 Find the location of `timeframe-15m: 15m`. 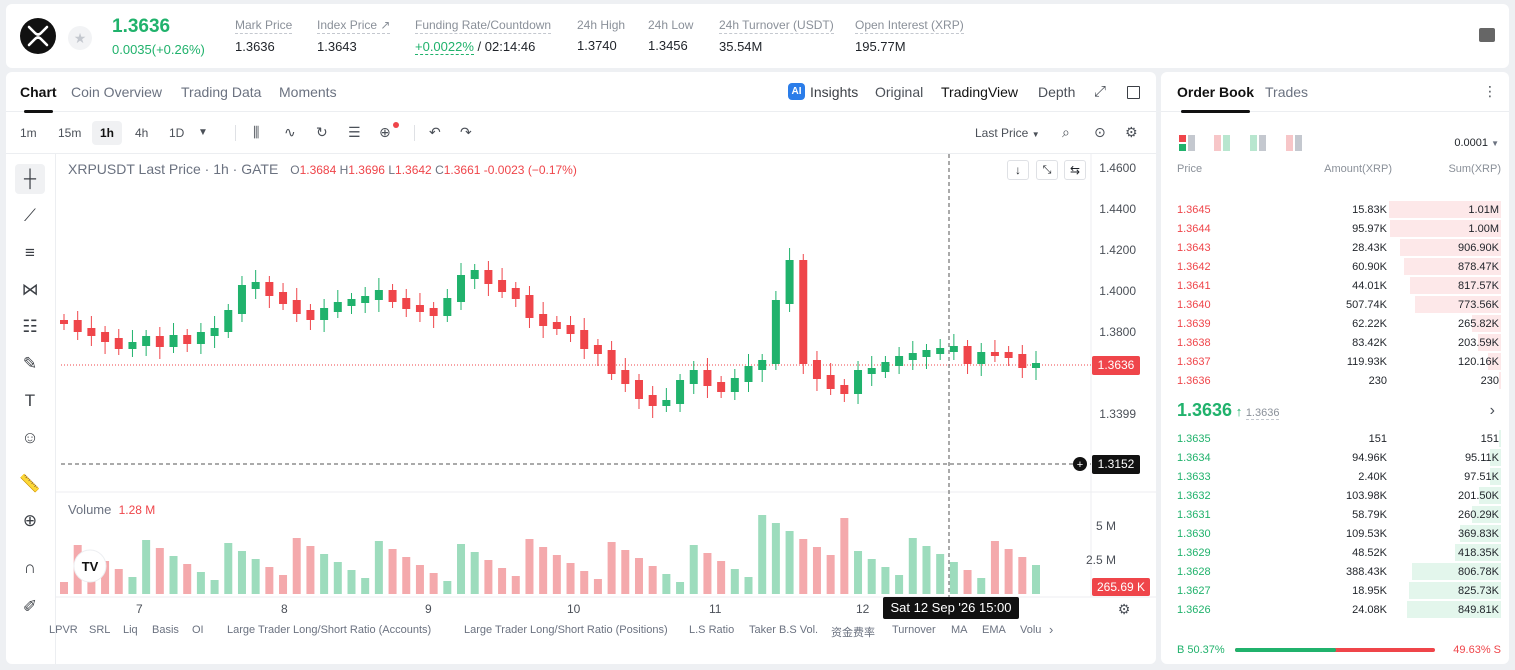

timeframe-15m: 15m is located at coordinates (70, 133).